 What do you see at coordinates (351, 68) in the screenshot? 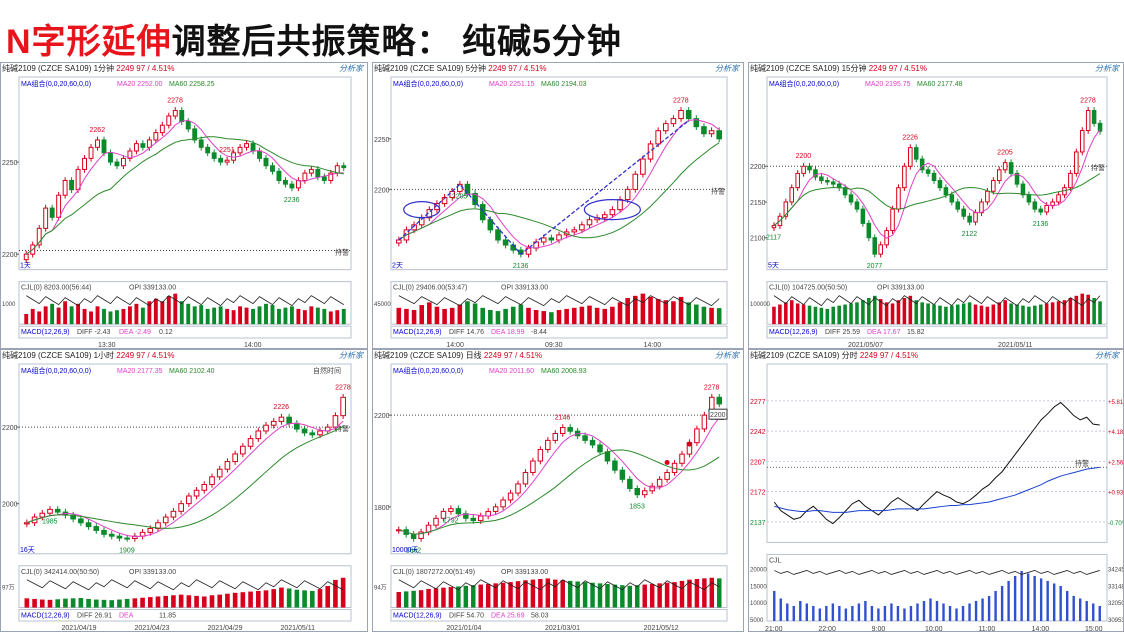
I see `logo: 分析家` at bounding box center [351, 68].